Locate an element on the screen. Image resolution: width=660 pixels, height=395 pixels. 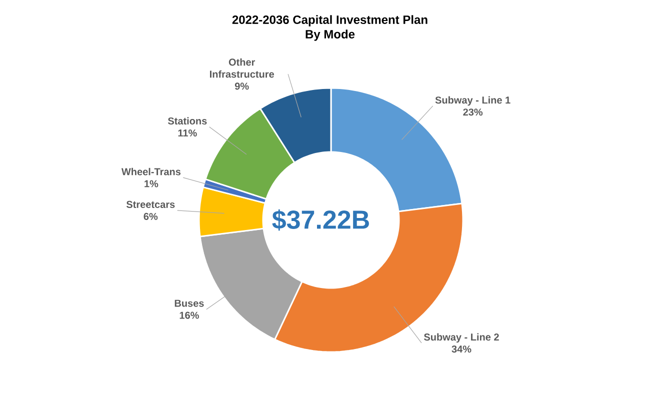
data-label: 16% is located at coordinates (189, 315).